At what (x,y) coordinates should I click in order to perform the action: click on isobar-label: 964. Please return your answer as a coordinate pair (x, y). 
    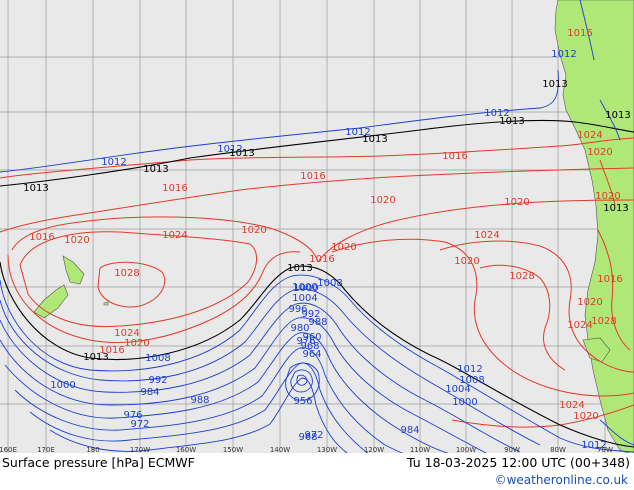
    Looking at the image, I should click on (311, 354).